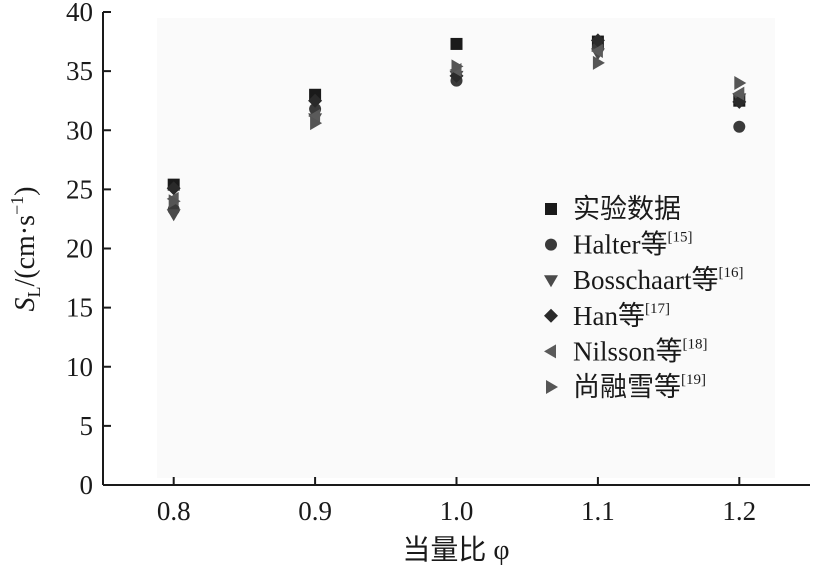 This screenshot has height=567, width=813. I want to click on legend-item: Nilsson等[18], so click(626, 351).